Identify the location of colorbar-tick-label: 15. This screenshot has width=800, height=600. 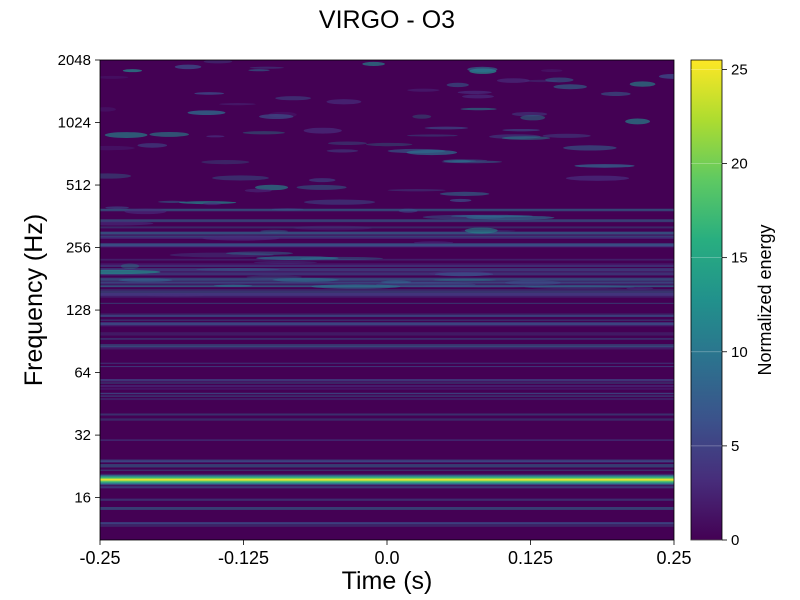
(739, 258).